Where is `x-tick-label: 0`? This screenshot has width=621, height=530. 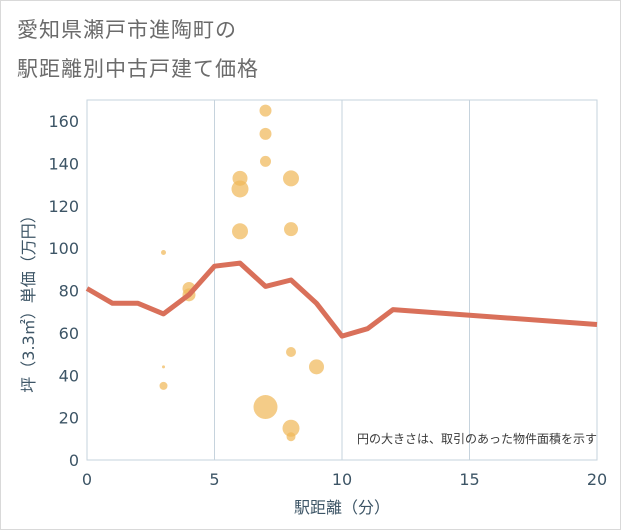
x-tick-label: 0 is located at coordinates (87, 479).